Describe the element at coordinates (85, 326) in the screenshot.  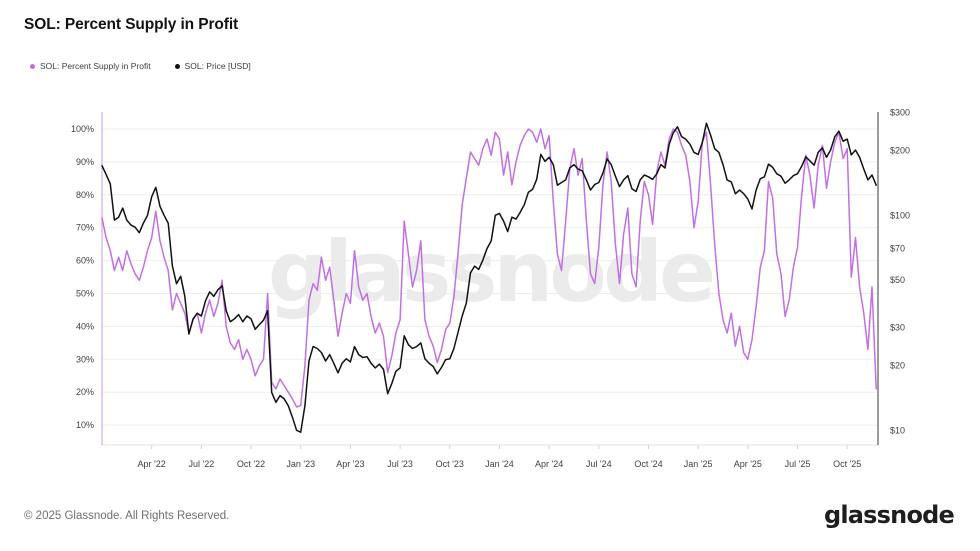
I see `left-axis-tick-label: 40%` at that location.